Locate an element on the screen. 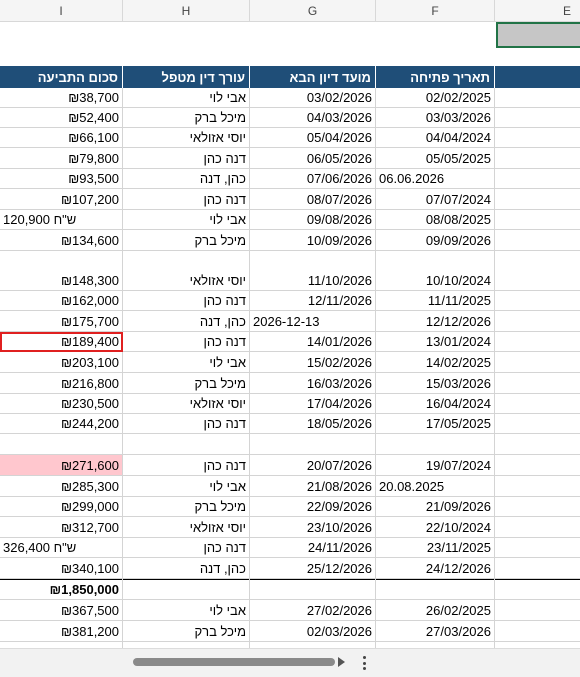 This screenshot has width=580, height=677. scroll-arrow is located at coordinates (341, 662).